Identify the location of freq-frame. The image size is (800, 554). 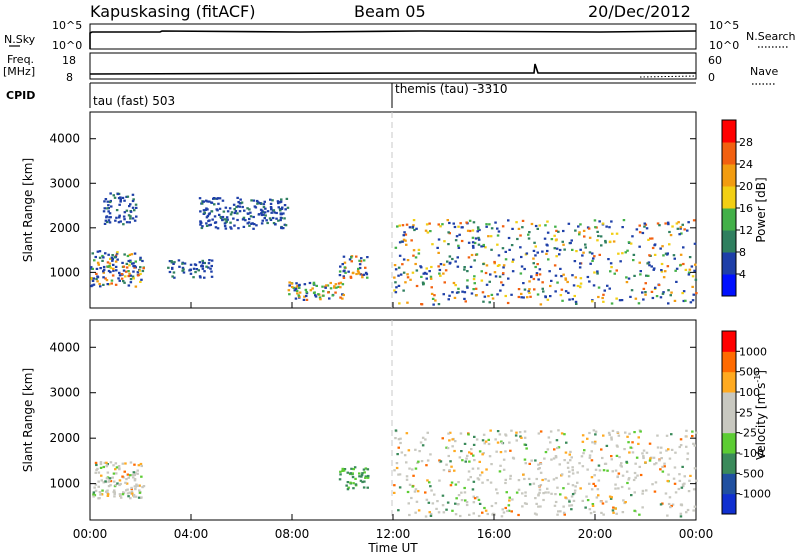
(393, 66).